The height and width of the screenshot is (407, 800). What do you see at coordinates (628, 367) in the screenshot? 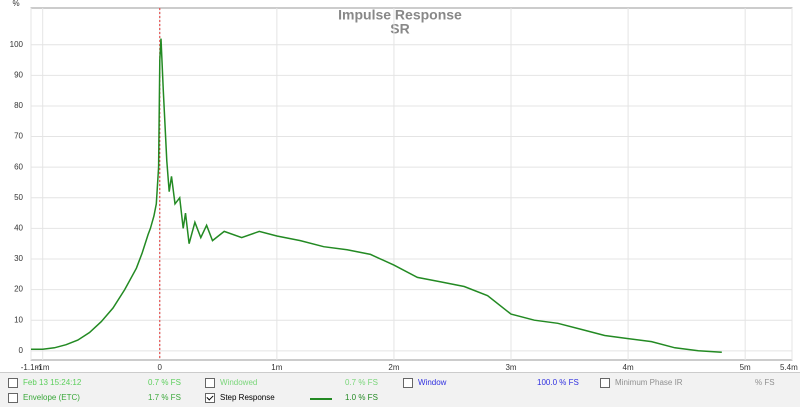
I see `x-tick-label: 4m` at bounding box center [628, 367].